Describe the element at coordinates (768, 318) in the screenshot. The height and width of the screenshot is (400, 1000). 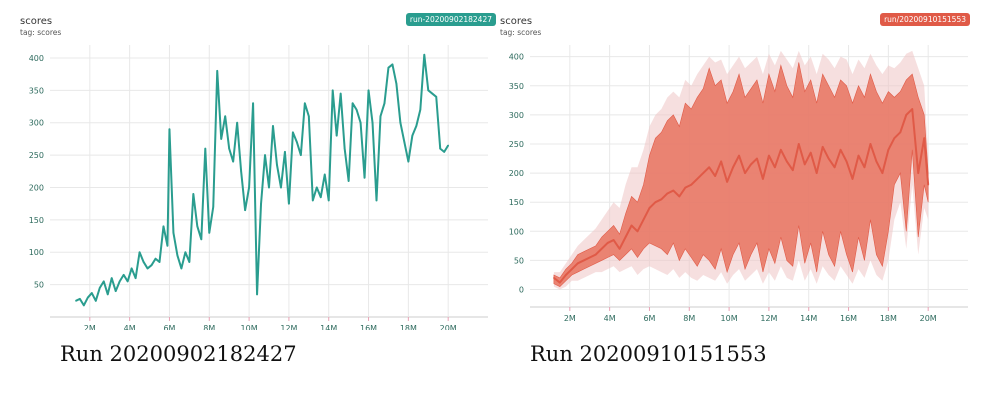
I see `x-tick-label: 12M` at that location.